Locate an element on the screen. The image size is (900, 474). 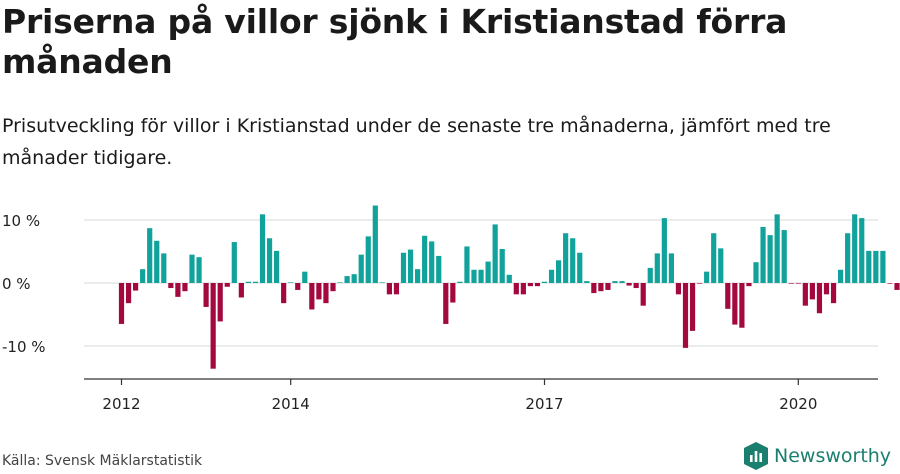
y-tick-label: 10 % is located at coordinates (21, 221).